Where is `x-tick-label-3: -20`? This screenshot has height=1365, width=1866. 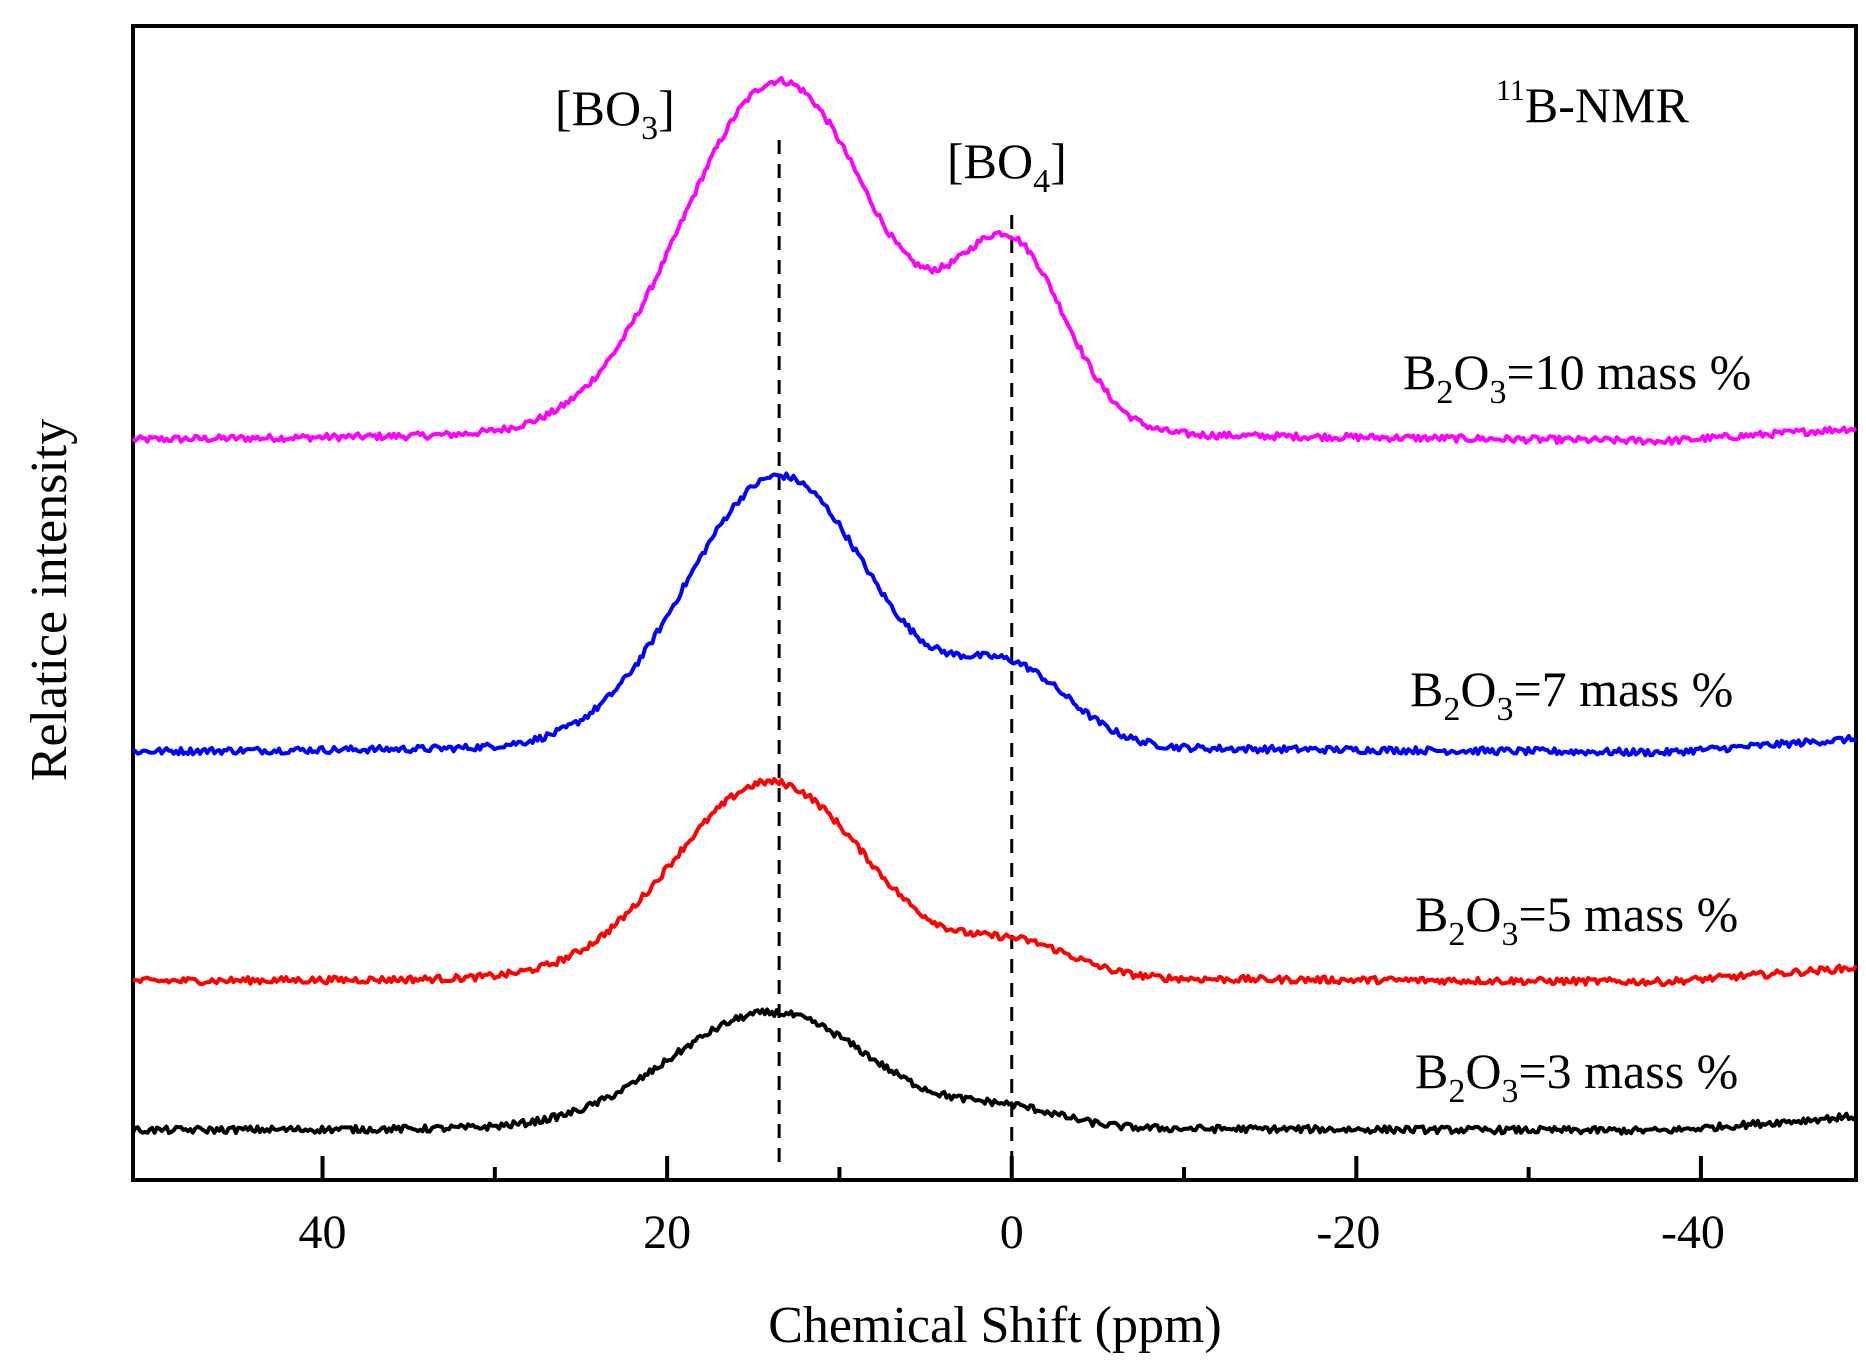
x-tick-label-3: -20 is located at coordinates (1348, 1232).